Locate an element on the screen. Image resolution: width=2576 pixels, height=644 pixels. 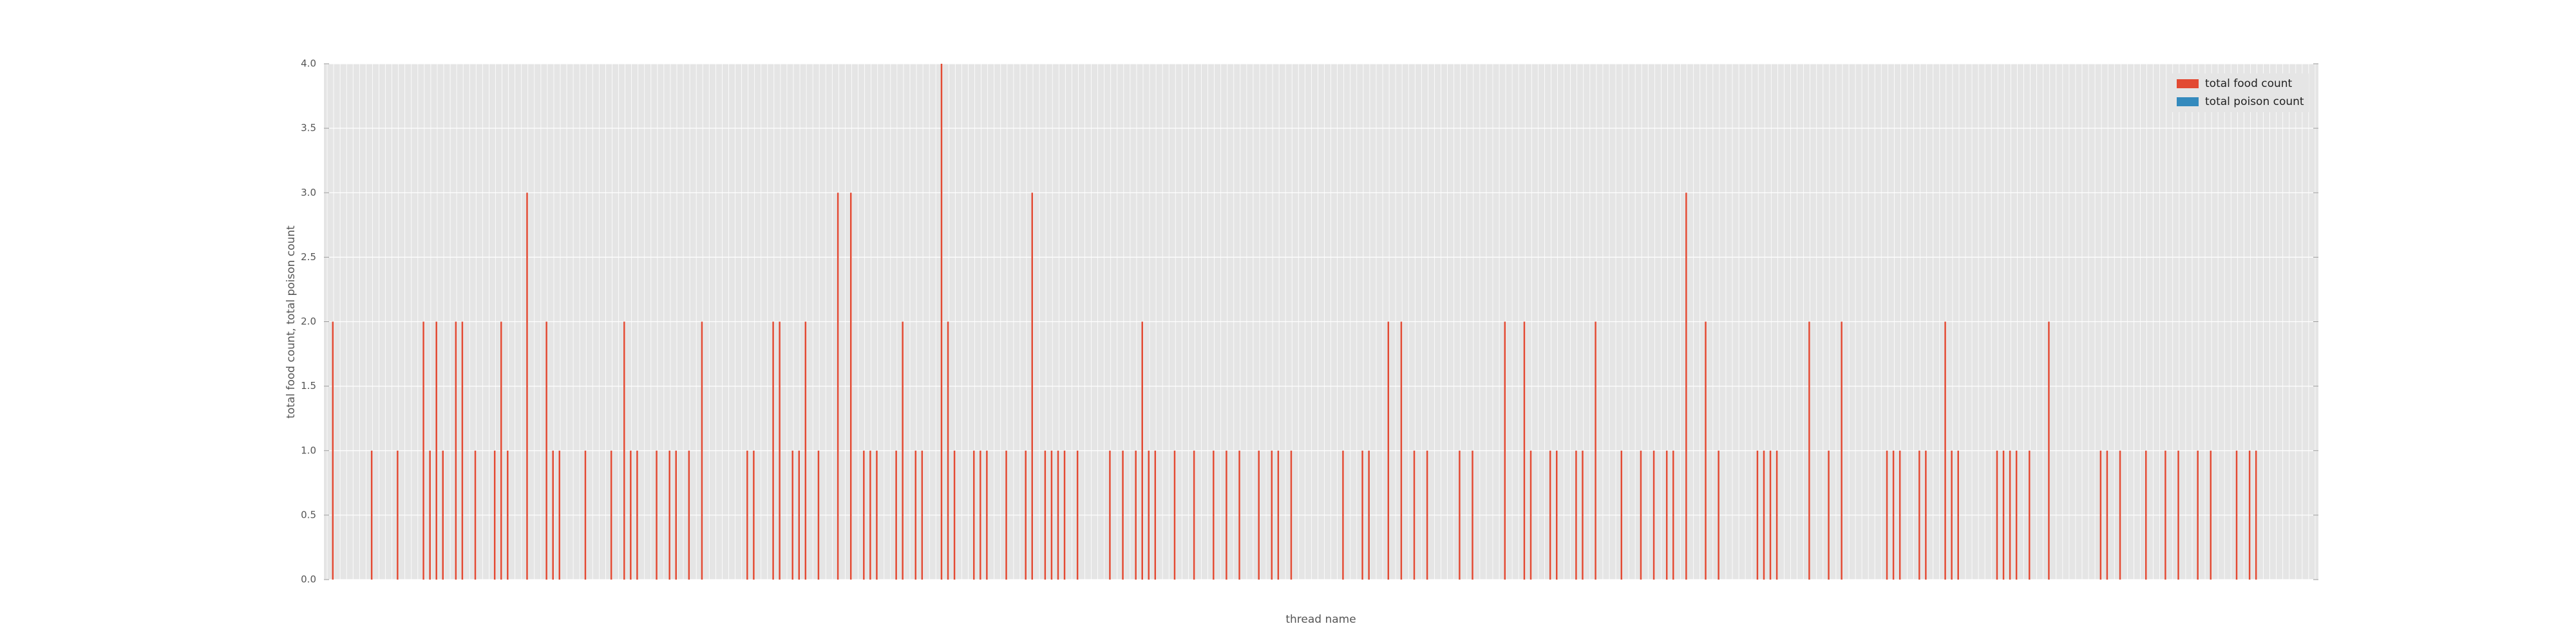
y-tick-label: 1.0 is located at coordinates (309, 450).